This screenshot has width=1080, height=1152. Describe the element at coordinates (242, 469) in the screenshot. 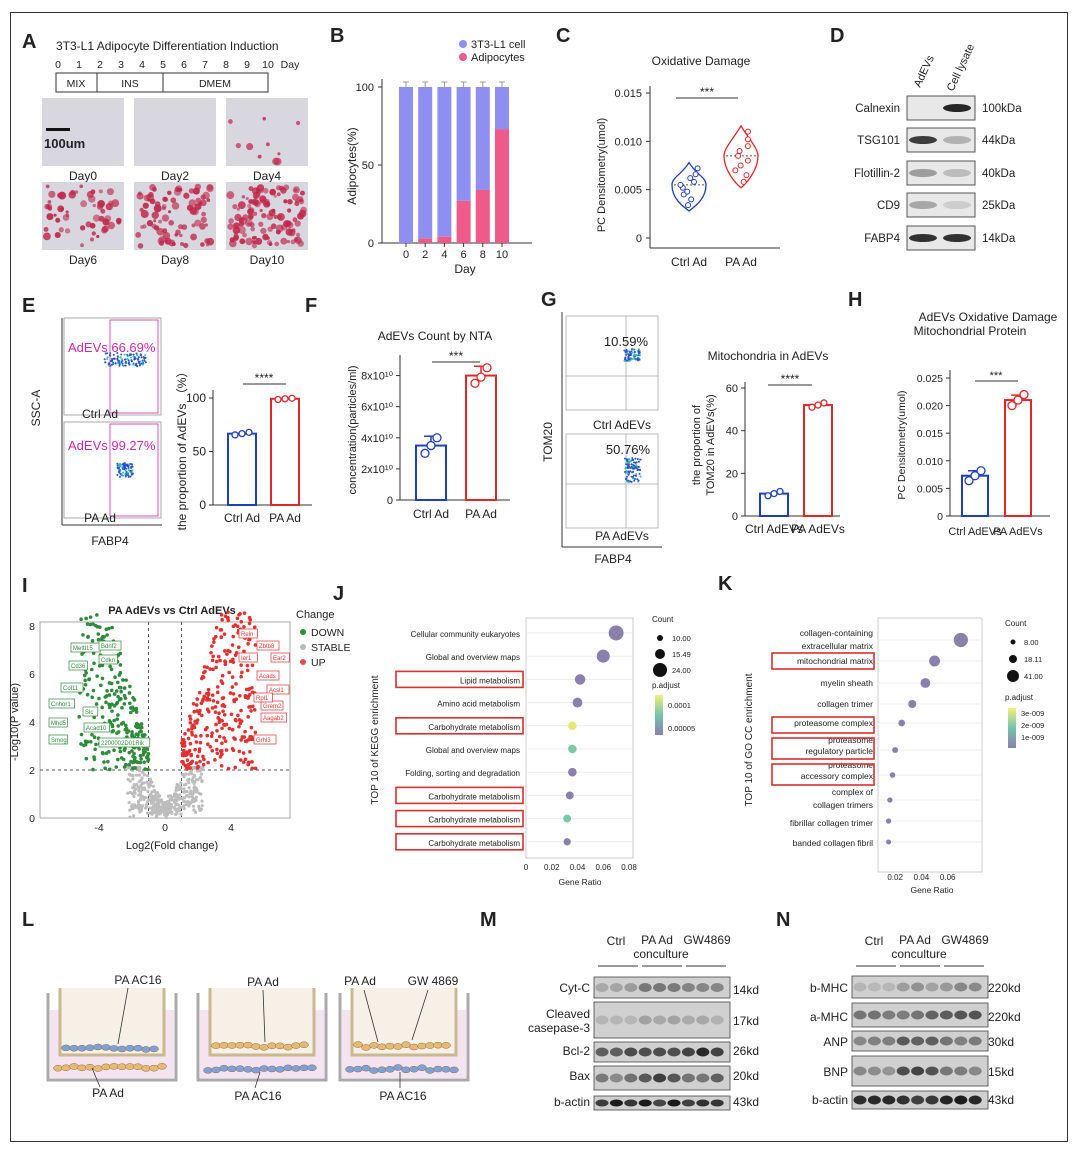

I see `panel-e-bar` at that location.